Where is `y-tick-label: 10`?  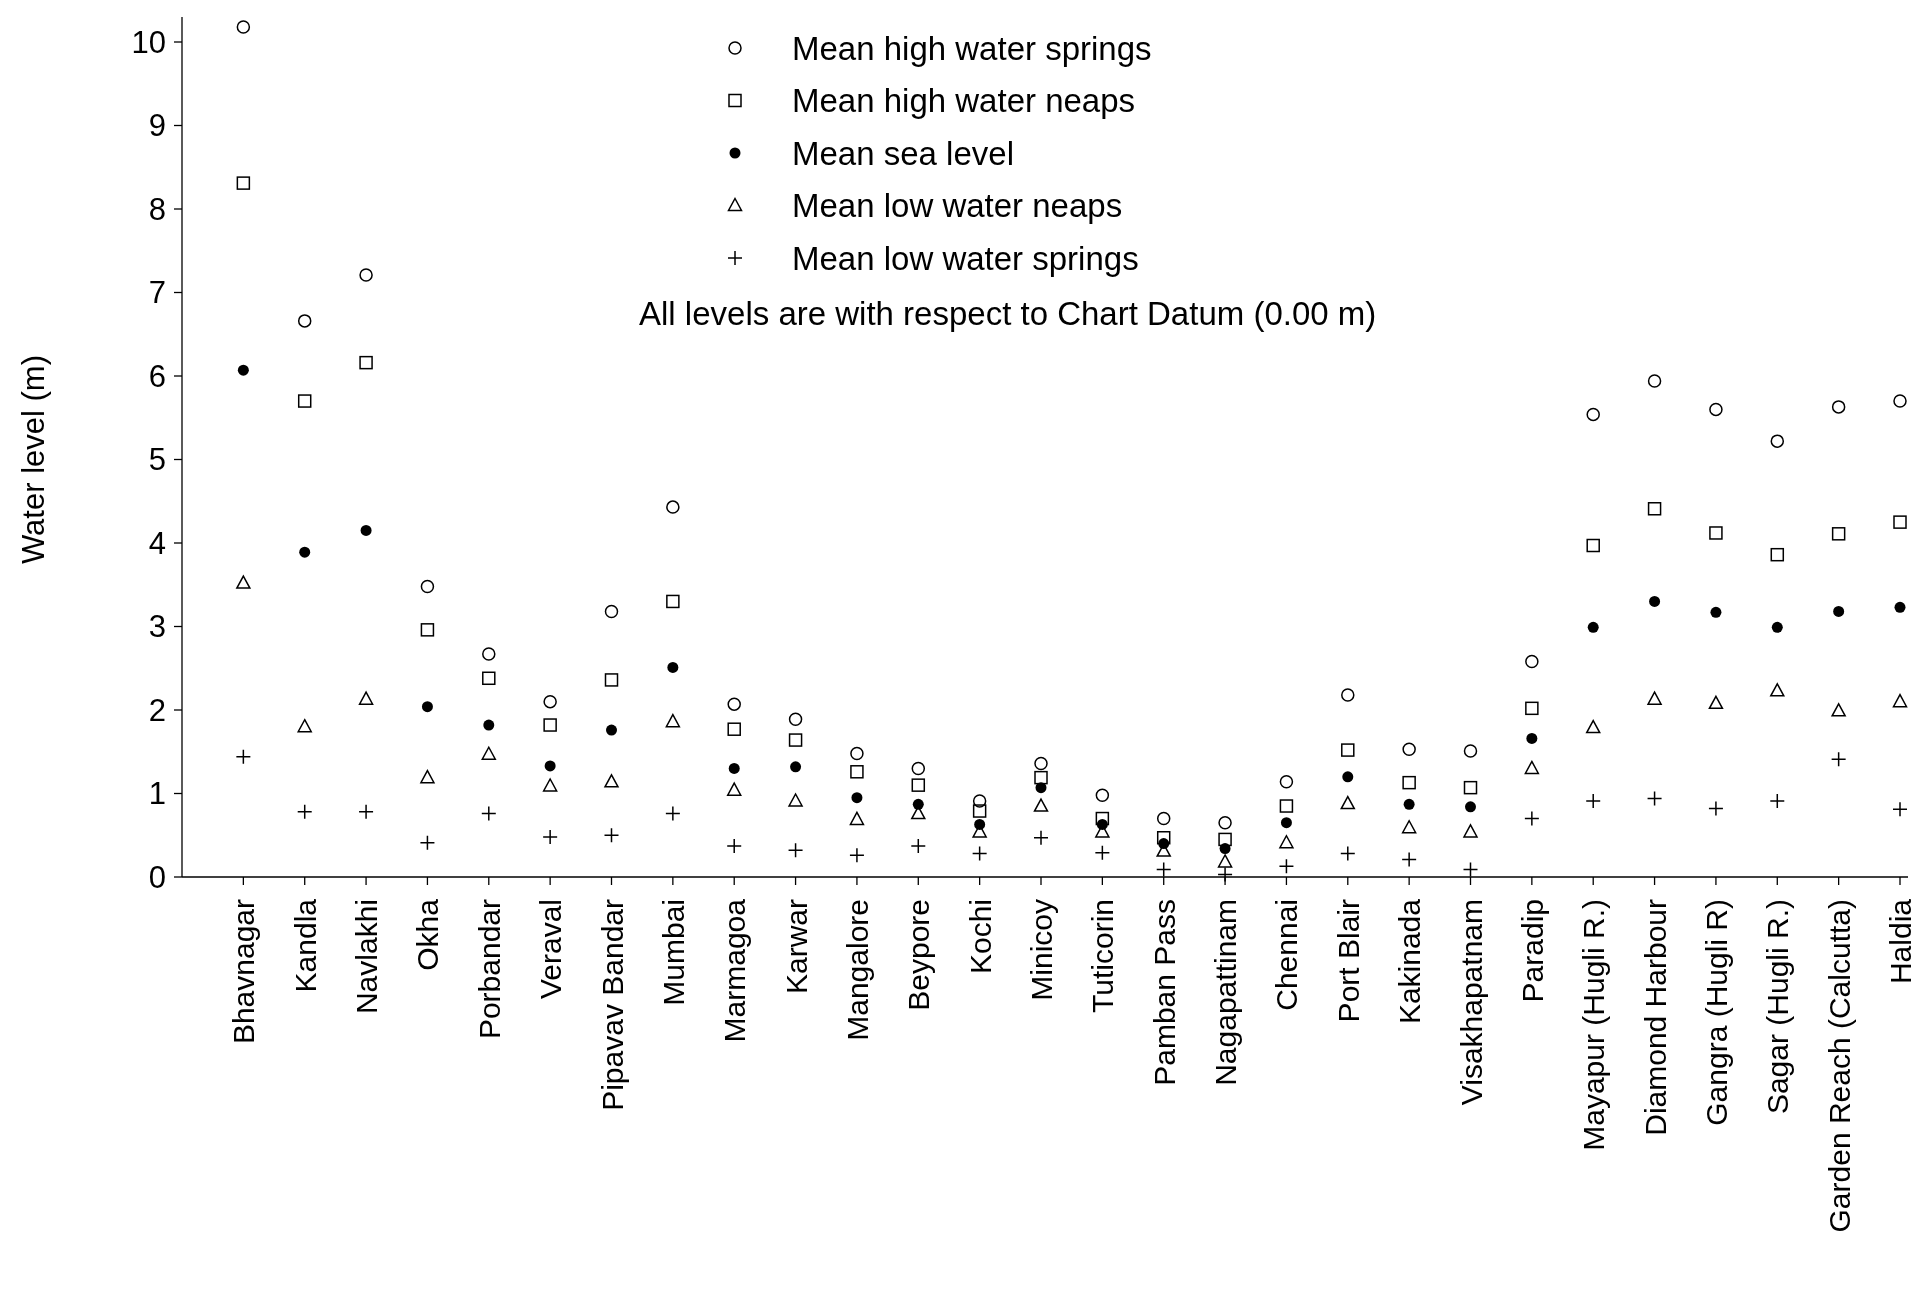 y-tick-label: 10 is located at coordinates (148, 42).